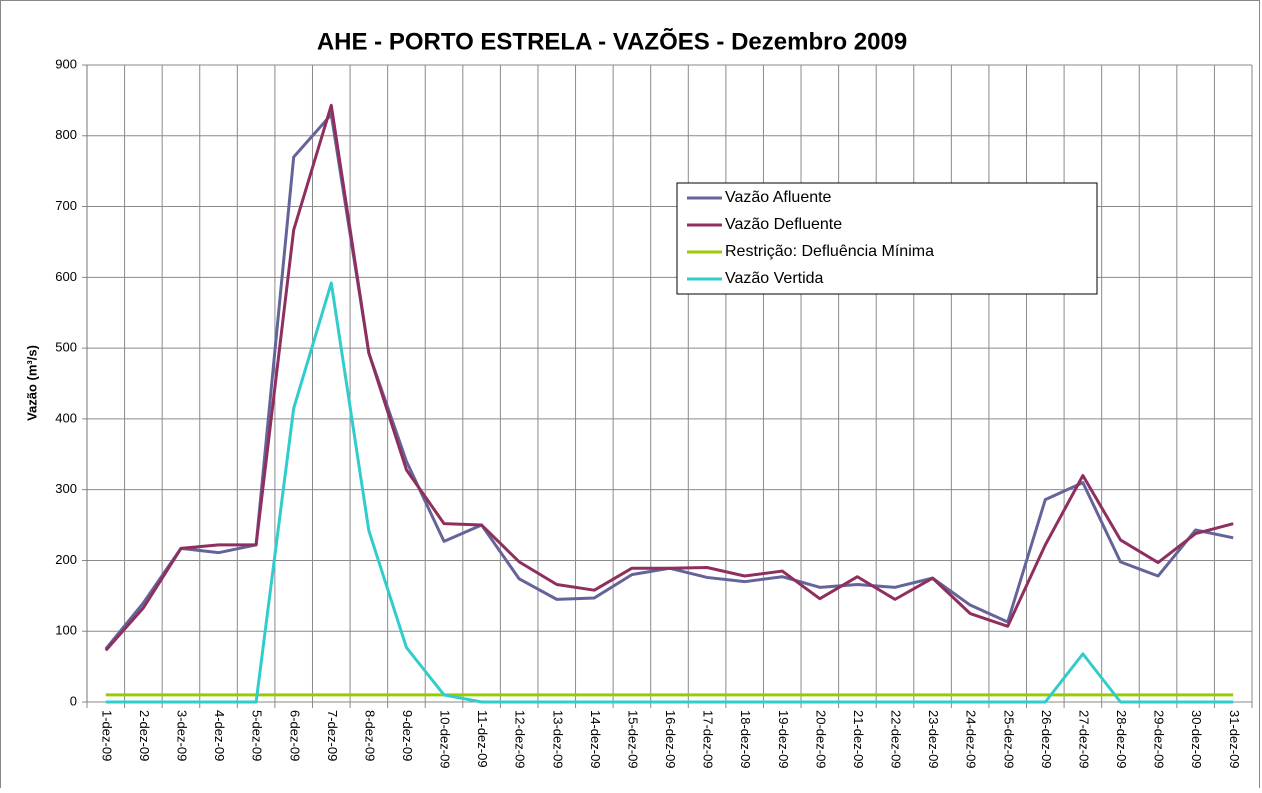 Image resolution: width=1262 pixels, height=793 pixels. I want to click on x-tick-label: 2-dez-09, so click(144, 735).